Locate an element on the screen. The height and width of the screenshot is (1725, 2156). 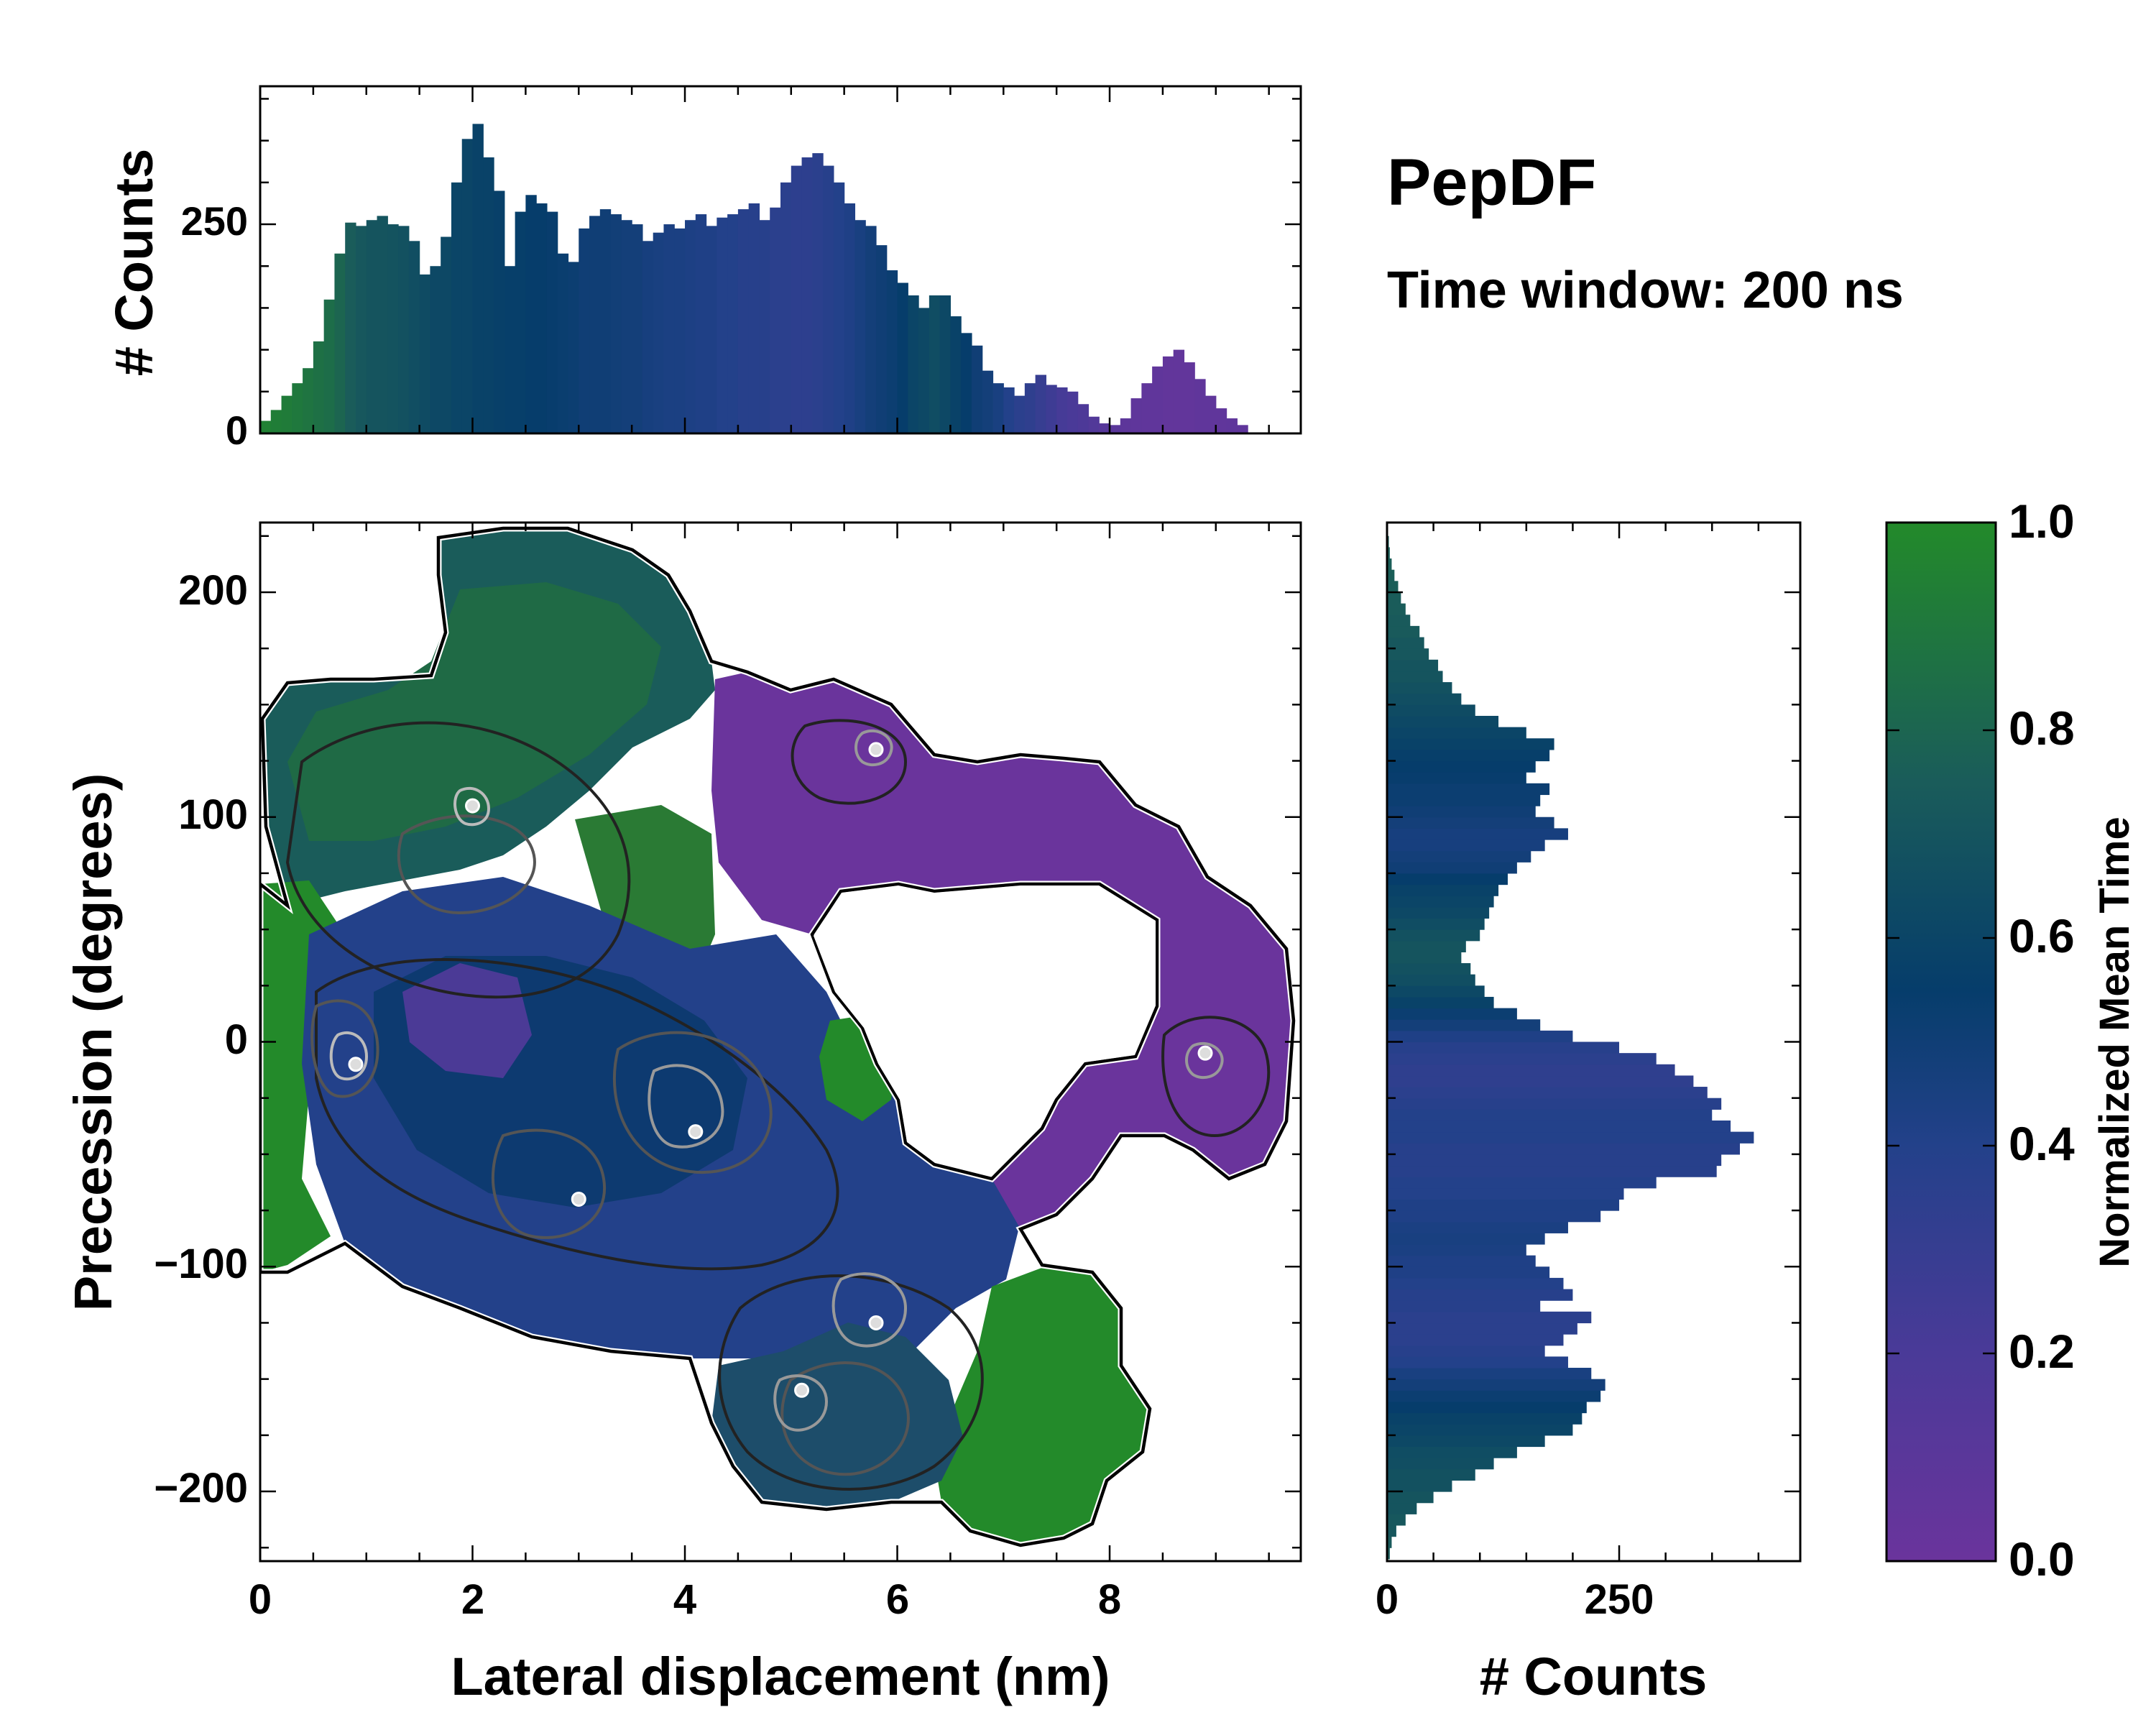
region-green-middle is located at coordinates (645, 891).